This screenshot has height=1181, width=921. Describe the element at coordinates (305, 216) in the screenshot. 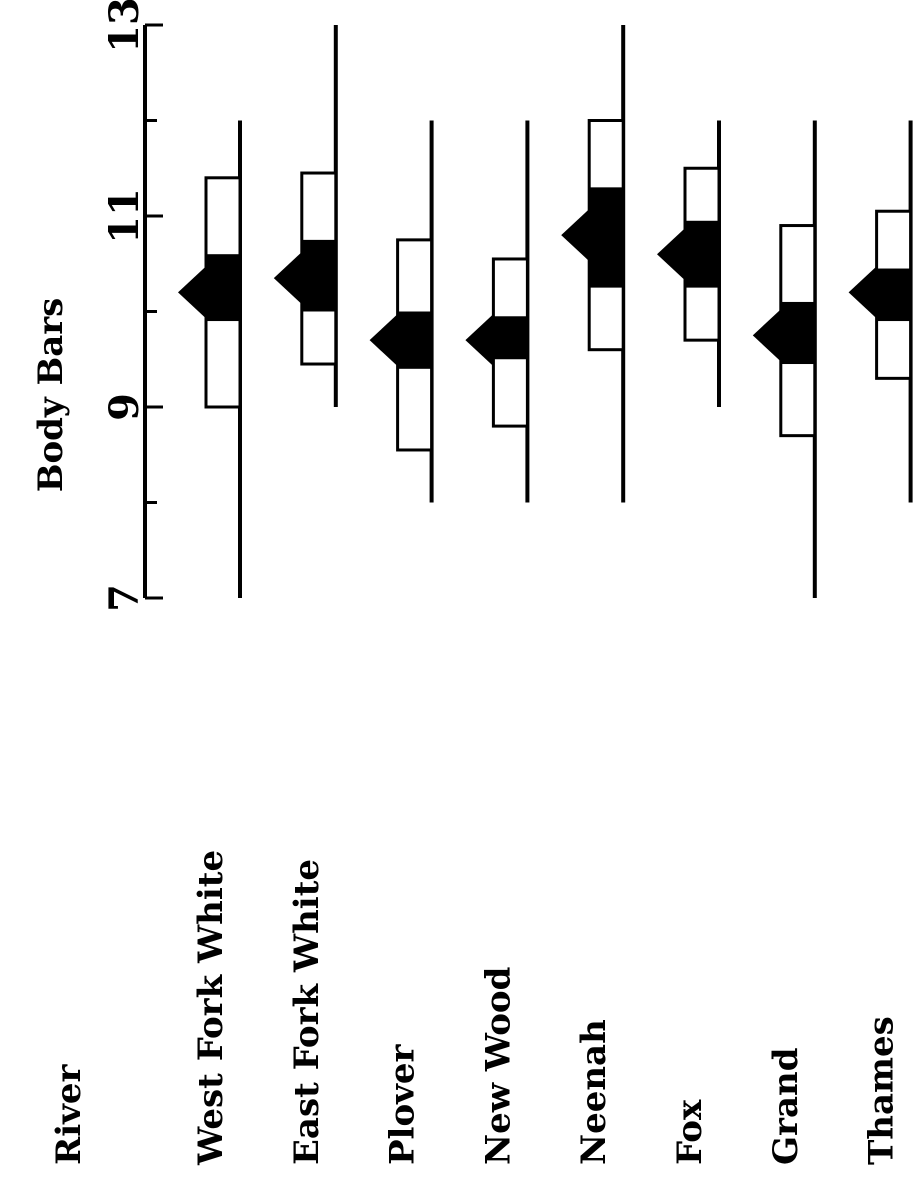

I see `box-east-fork-white` at that location.